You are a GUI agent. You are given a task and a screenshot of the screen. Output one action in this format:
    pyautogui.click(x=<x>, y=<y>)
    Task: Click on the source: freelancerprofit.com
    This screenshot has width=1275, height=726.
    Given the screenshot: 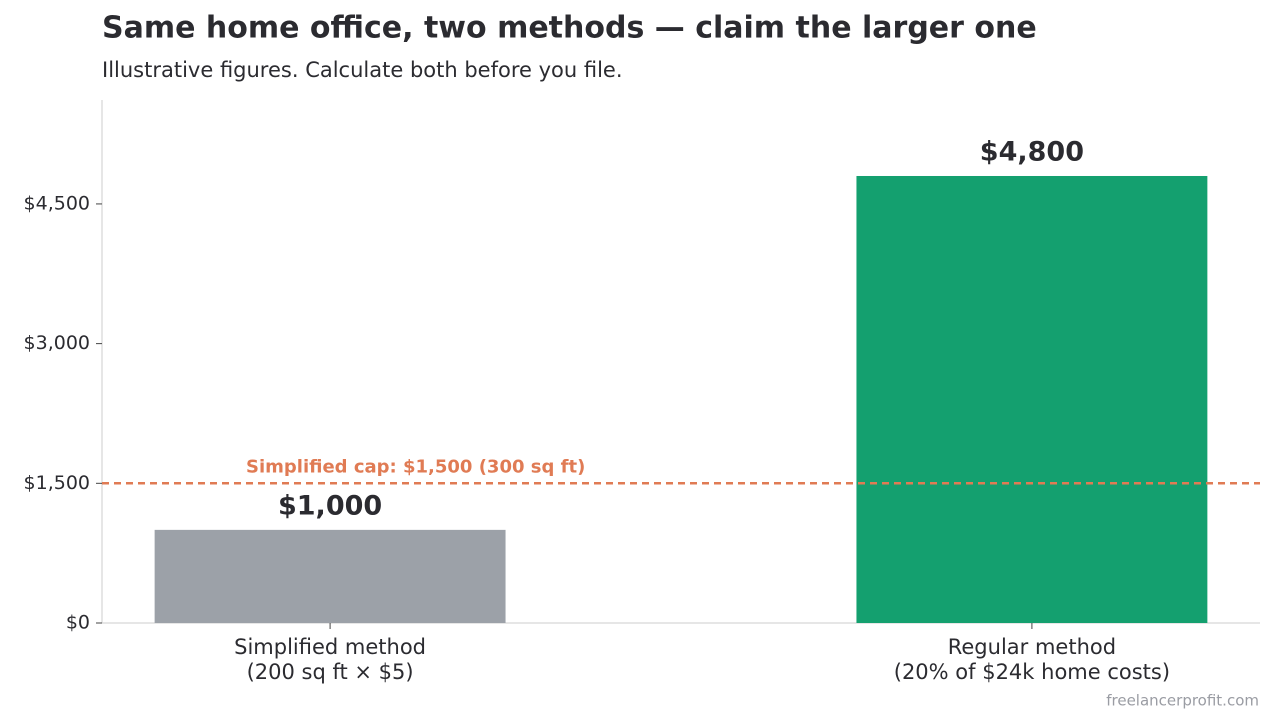 What is the action you would take?
    pyautogui.click(x=1182, y=701)
    